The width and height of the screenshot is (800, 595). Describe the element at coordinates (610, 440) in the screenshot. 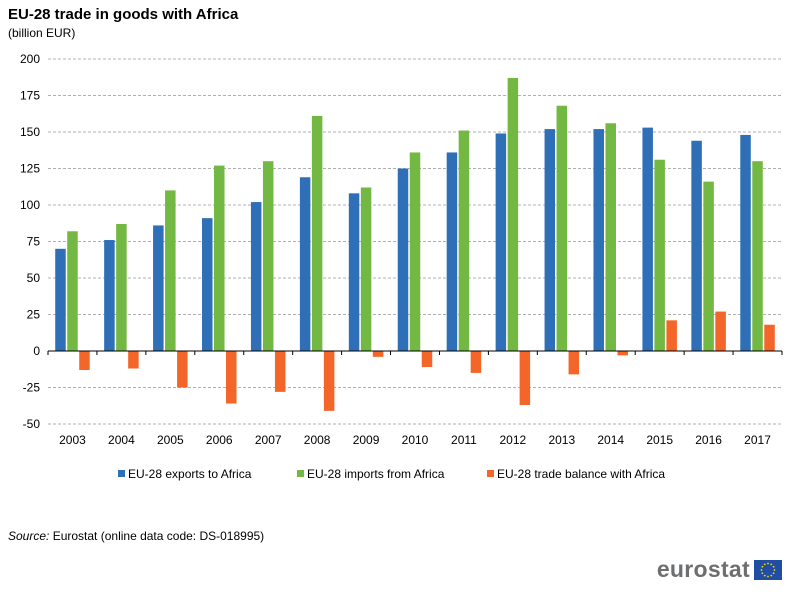

I see `x-tick-label: 2014` at that location.